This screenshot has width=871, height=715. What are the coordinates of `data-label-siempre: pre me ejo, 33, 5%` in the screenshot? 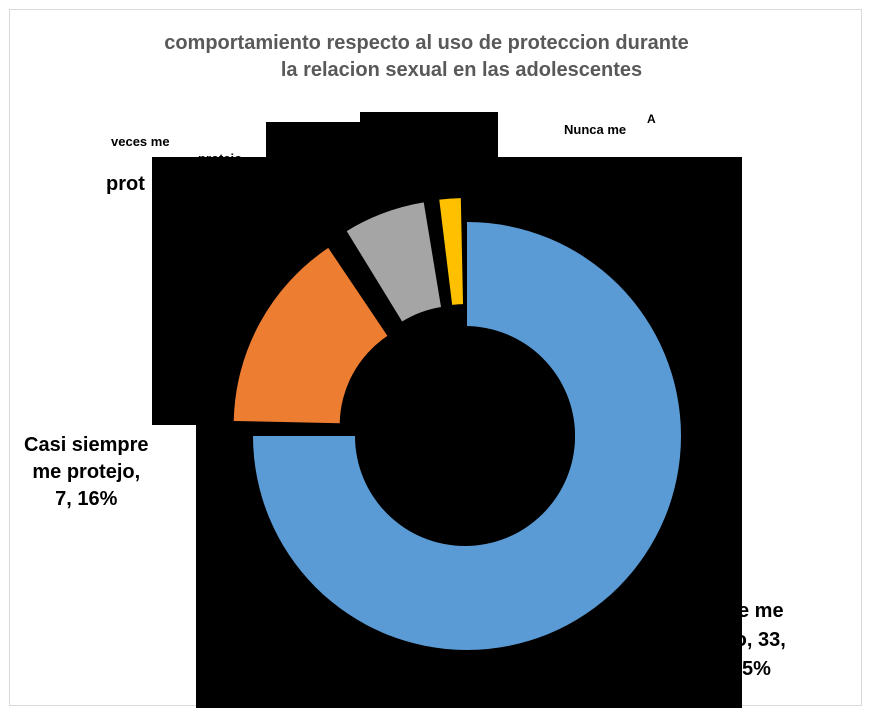 It's located at (752, 640).